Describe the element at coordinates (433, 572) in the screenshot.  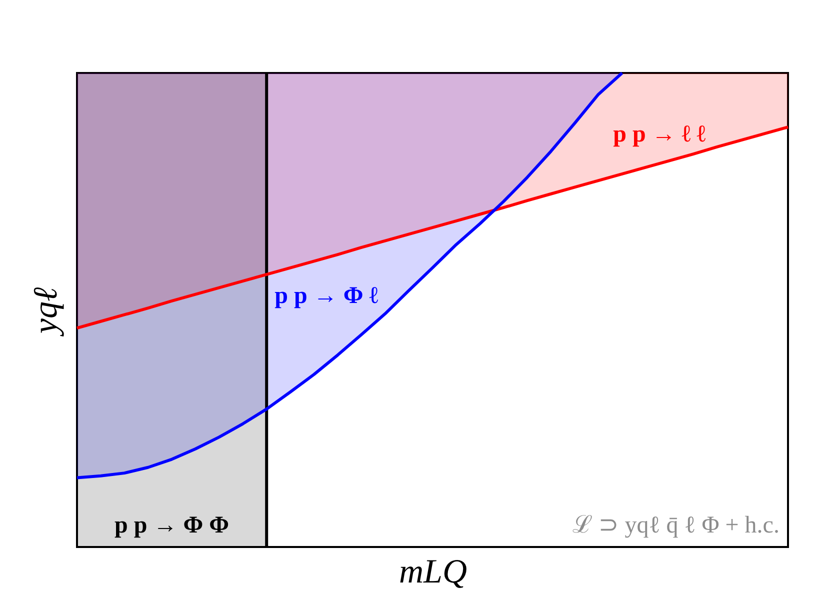
I see `x-axis-title: mLQ` at that location.